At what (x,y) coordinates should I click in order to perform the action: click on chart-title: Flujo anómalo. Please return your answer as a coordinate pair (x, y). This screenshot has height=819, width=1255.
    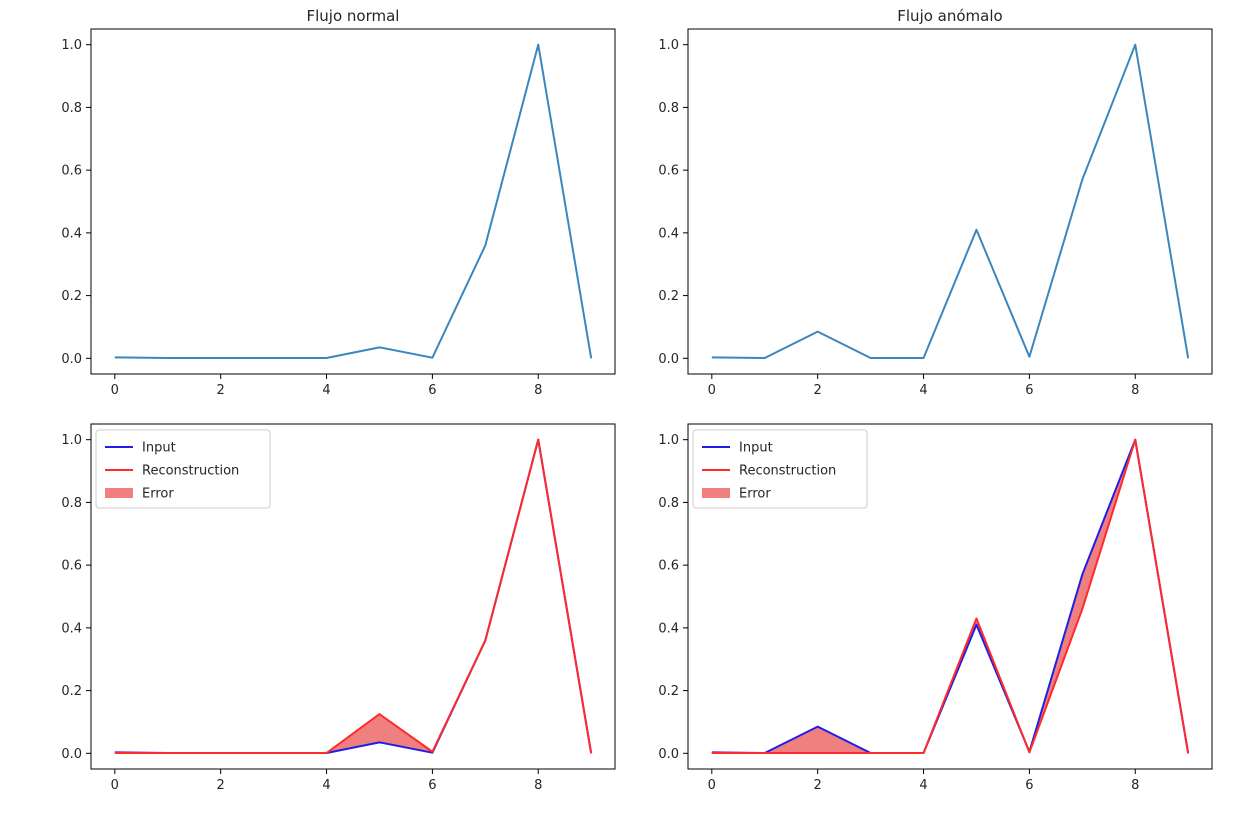
    Looking at the image, I should click on (949, 16).